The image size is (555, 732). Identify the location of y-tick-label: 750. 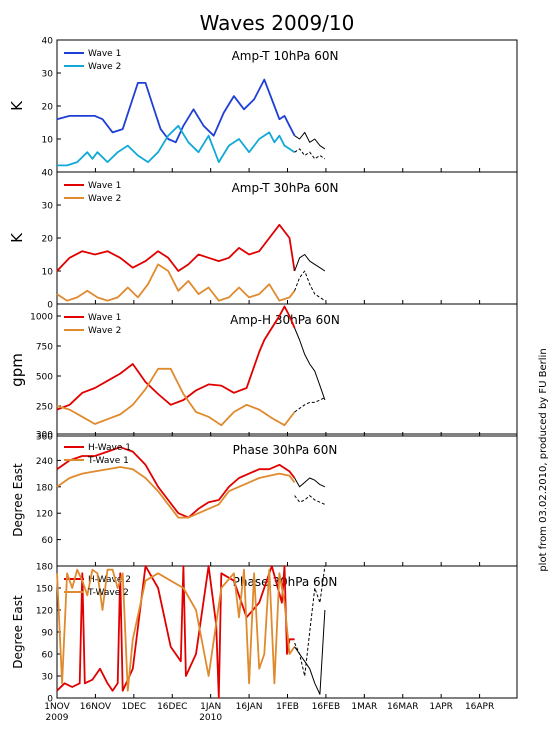
(44, 348).